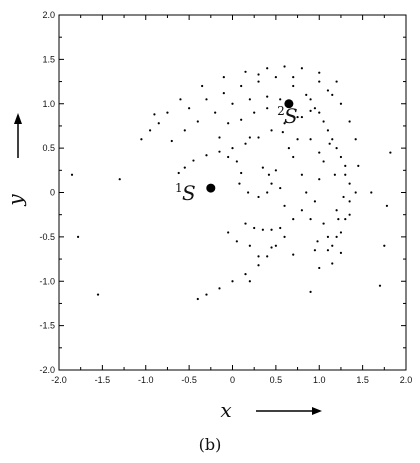  Describe the element at coordinates (362, 380) in the screenshot. I see `x-tick-label: 1.5` at that location.